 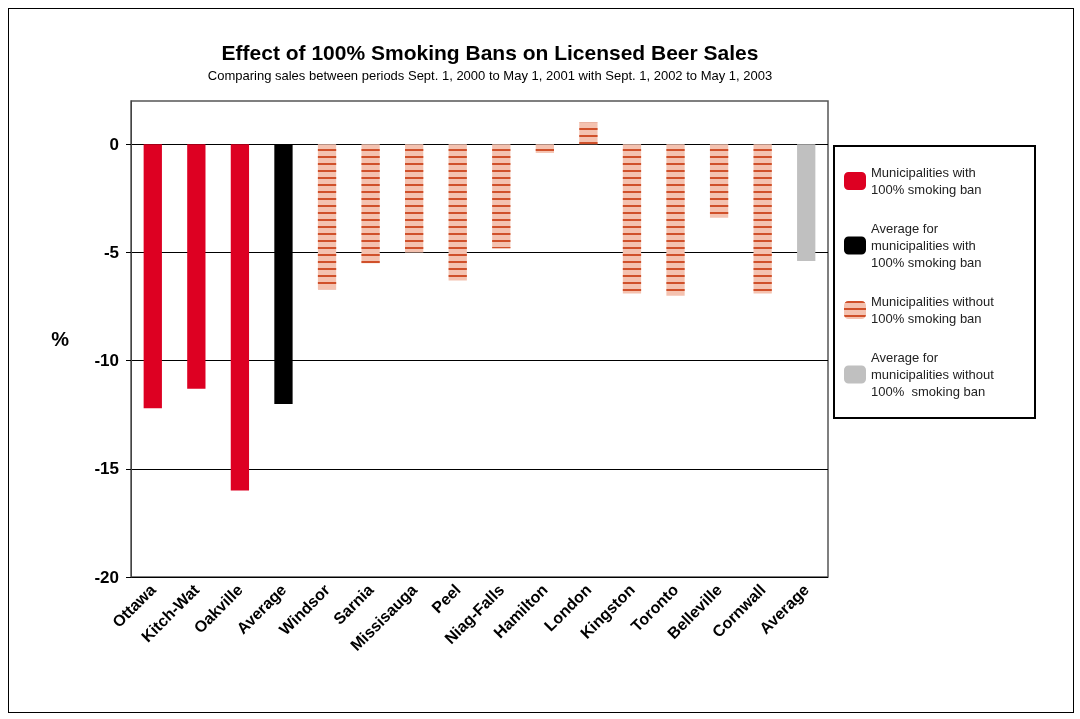 I want to click on y-tick-label: 0, so click(x=114, y=144).